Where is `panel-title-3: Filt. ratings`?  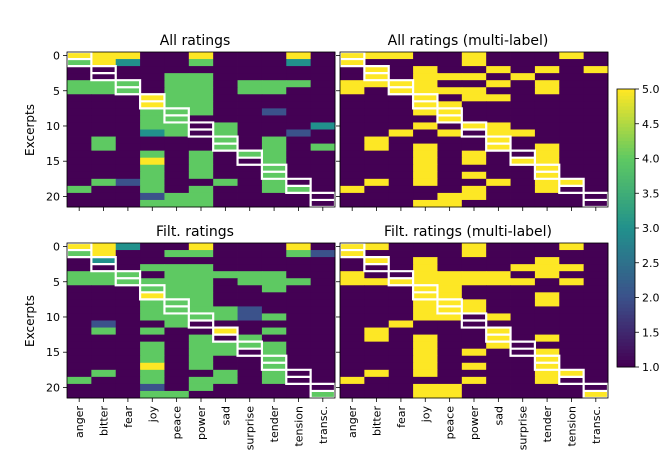 panel-title-3: Filt. ratings is located at coordinates (195, 232).